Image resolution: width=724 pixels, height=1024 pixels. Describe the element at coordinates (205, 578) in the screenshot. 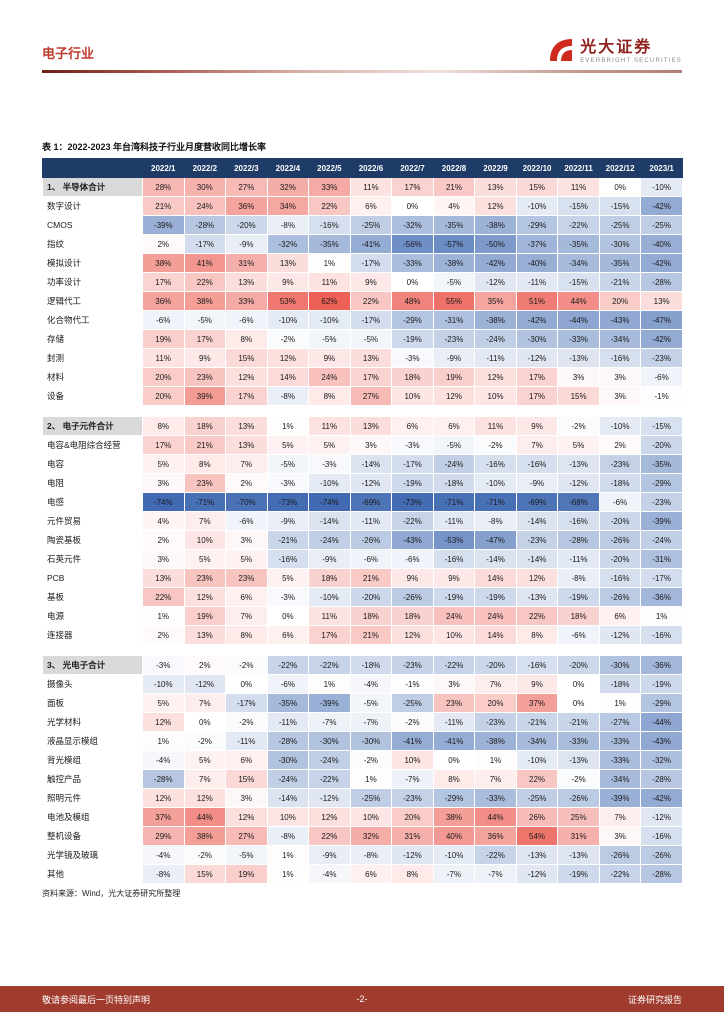

I see `data-cell: 23%` at that location.